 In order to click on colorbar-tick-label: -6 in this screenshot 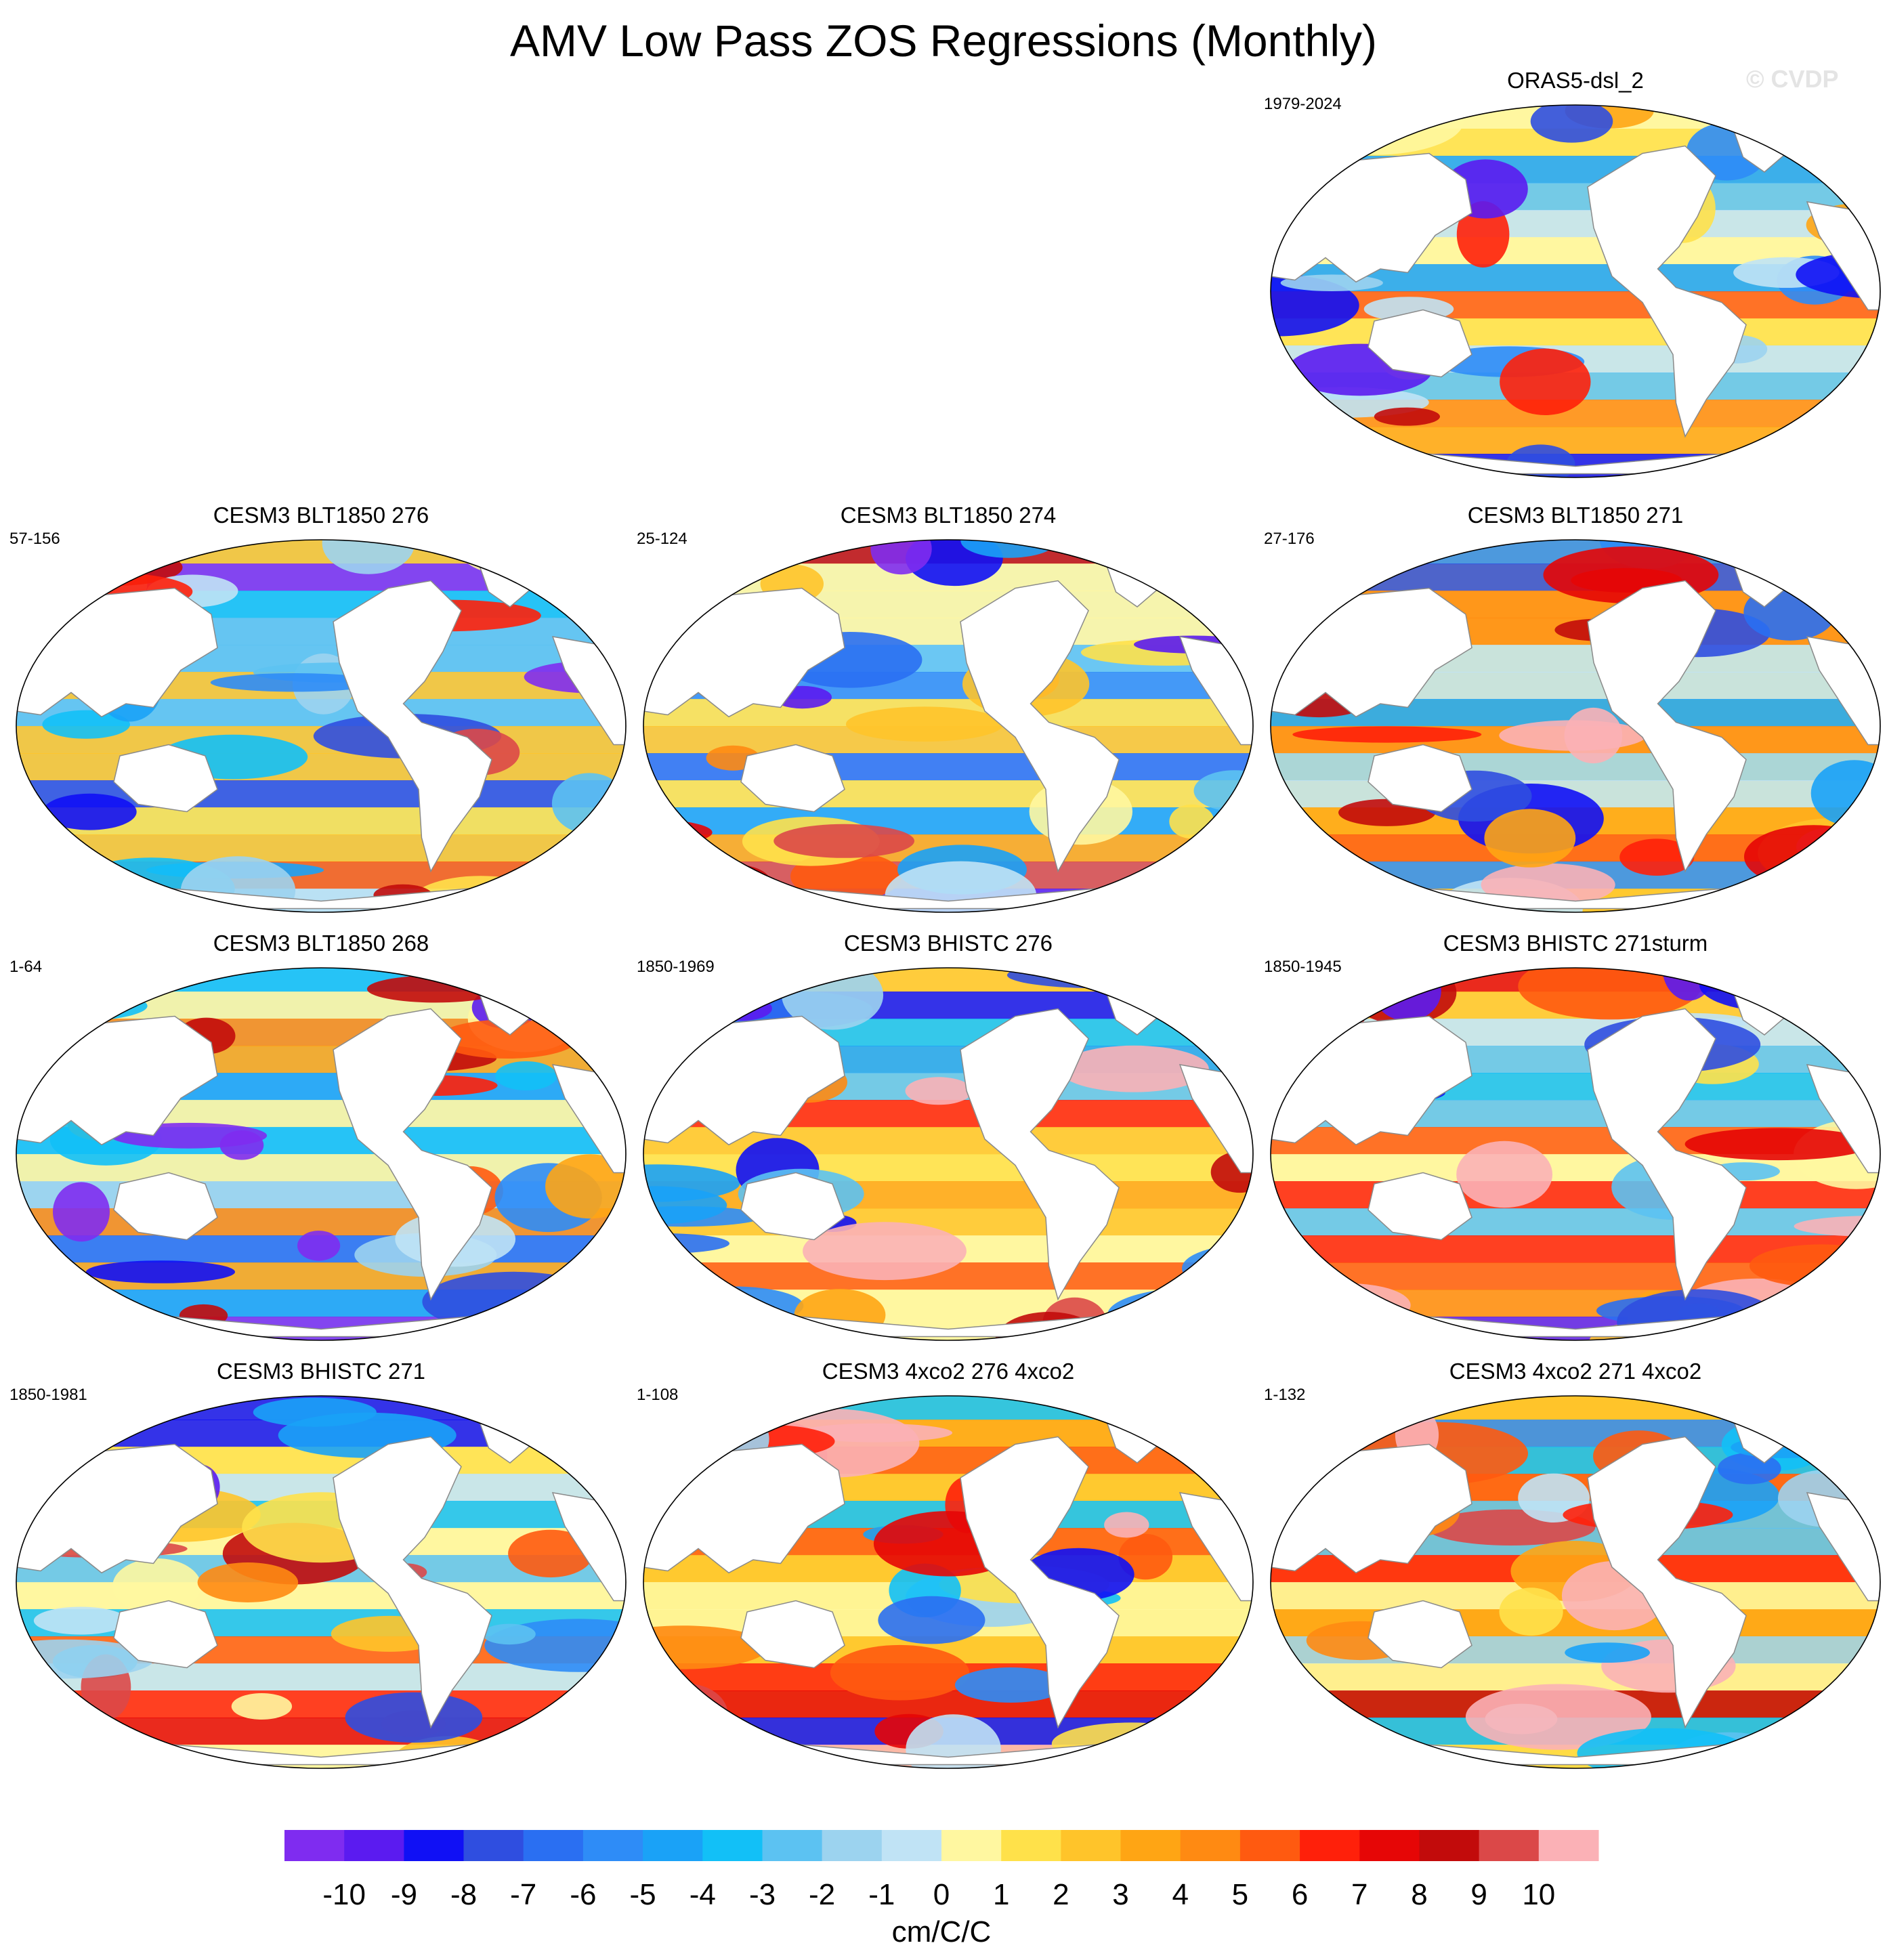, I will do `click(583, 1894)`.